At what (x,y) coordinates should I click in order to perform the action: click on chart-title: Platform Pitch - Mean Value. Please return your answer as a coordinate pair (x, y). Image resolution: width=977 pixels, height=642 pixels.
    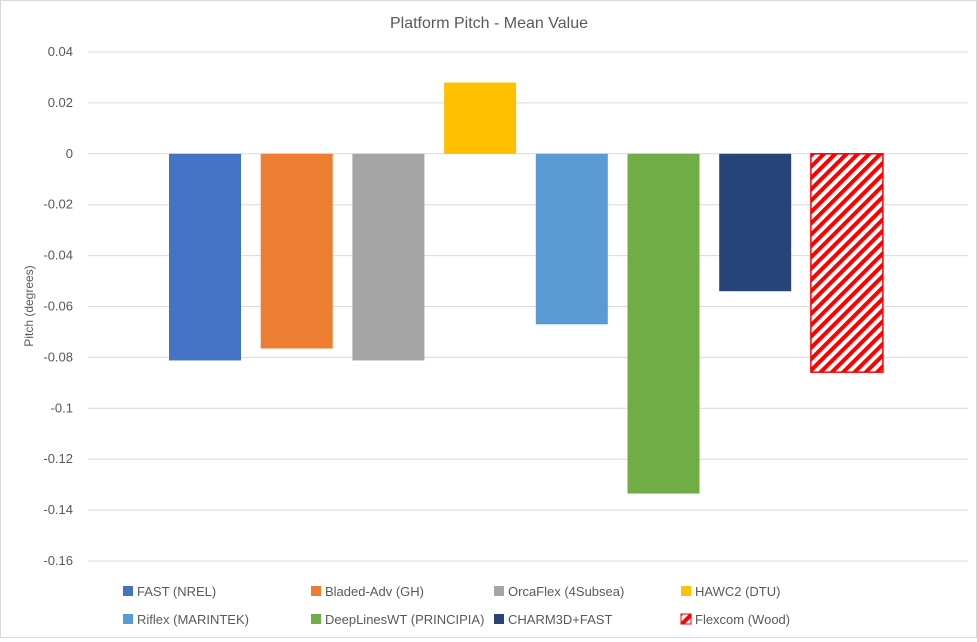
    Looking at the image, I should click on (489, 23).